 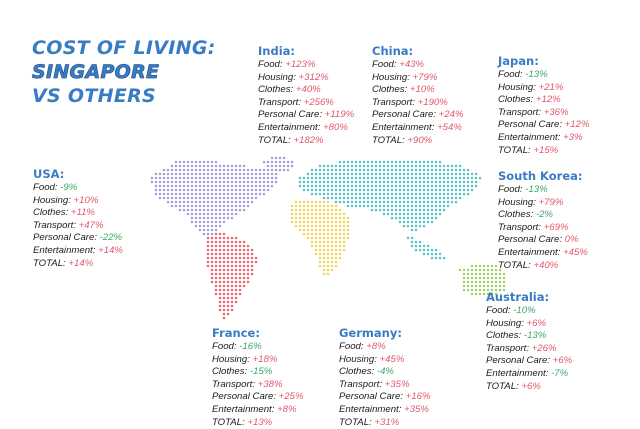 I want to click on stat-value: +8%, so click(x=376, y=346).